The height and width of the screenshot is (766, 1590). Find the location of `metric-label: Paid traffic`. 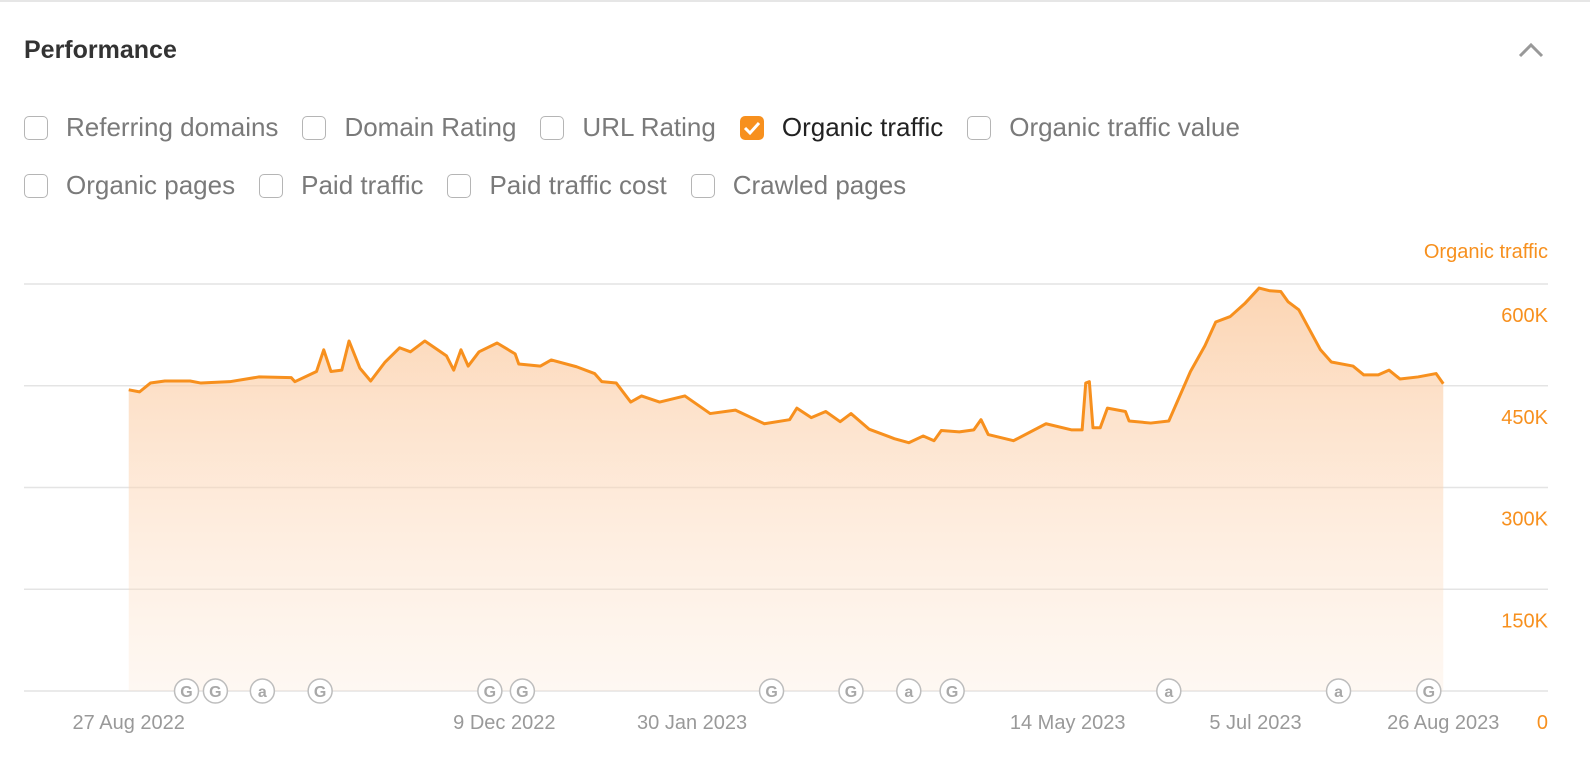

metric-label: Paid traffic is located at coordinates (362, 185).